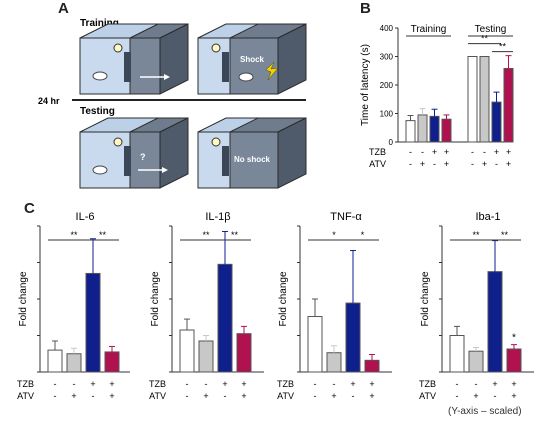 The width and height of the screenshot is (550, 421). What do you see at coordinates (217, 217) in the screenshot?
I see `il1b-title: IL-1β` at bounding box center [217, 217].